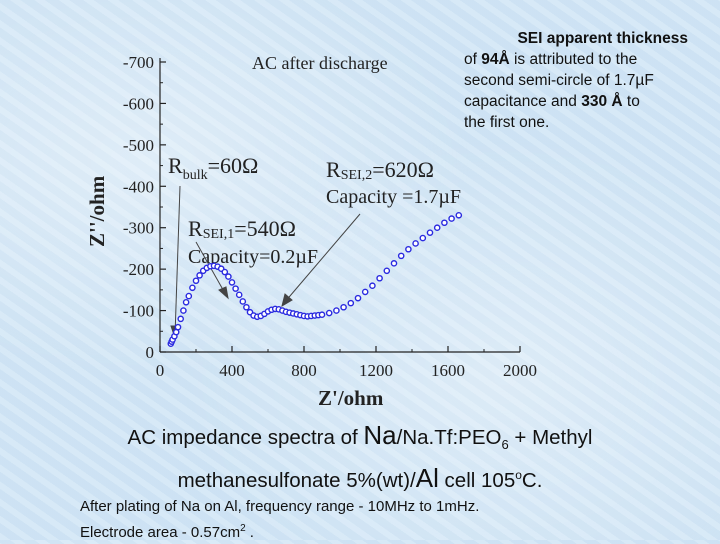 This screenshot has height=544, width=720. Describe the element at coordinates (242, 229) in the screenshot. I see `rsei1-label: RSEI,1=540Ω` at that location.